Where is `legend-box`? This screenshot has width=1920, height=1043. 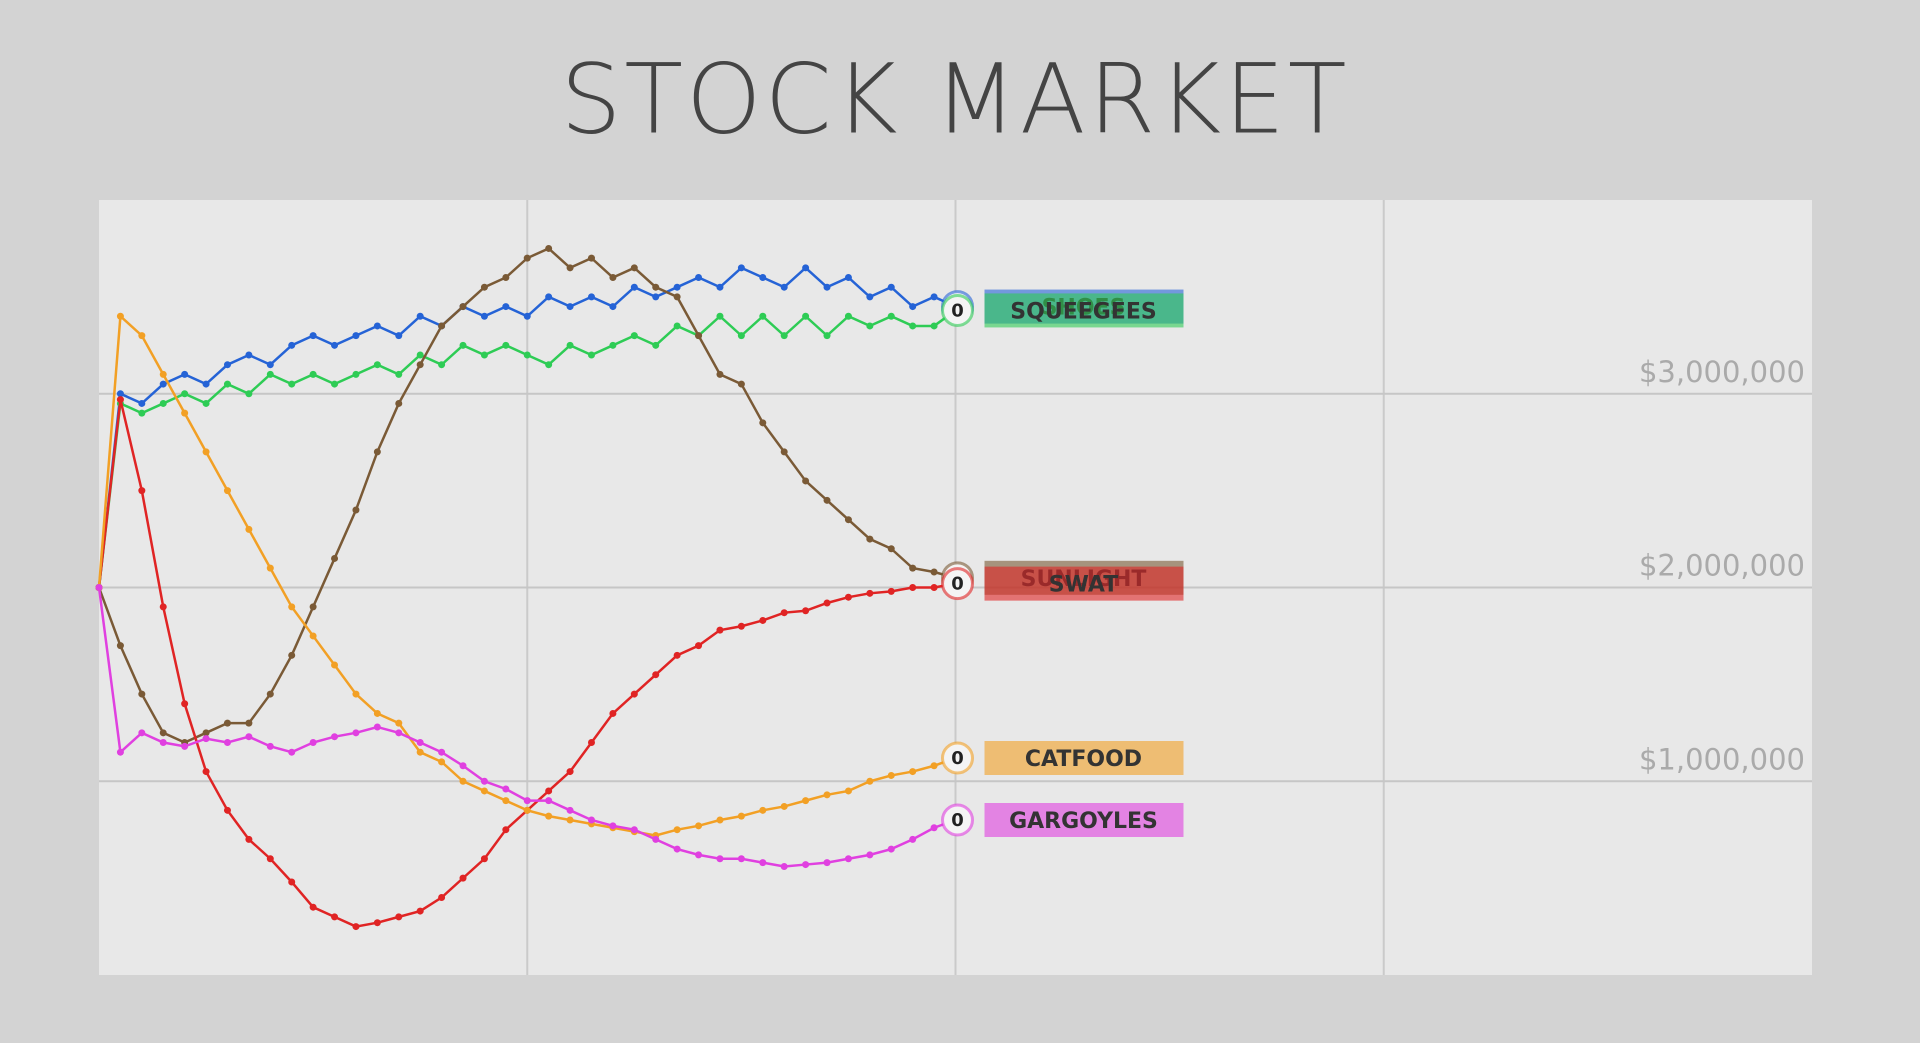
legend-box is located at coordinates (1084, 310).